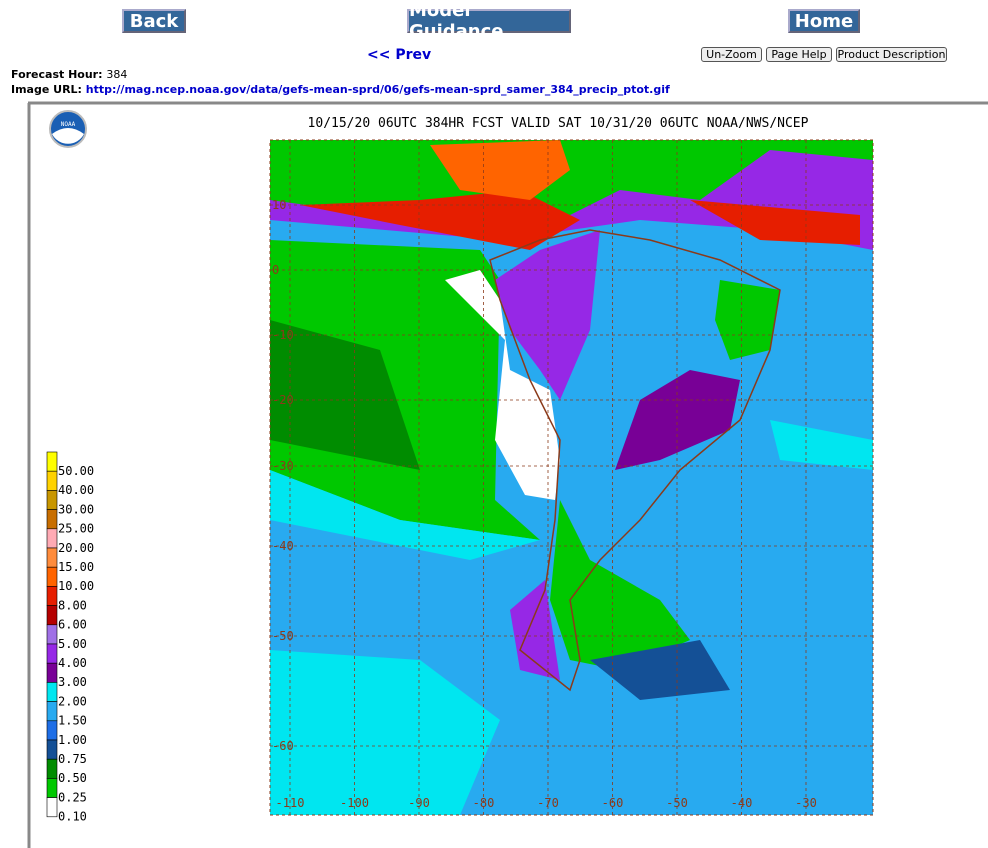  What do you see at coordinates (279, 205) in the screenshot?
I see `lat-label: 10` at bounding box center [279, 205].